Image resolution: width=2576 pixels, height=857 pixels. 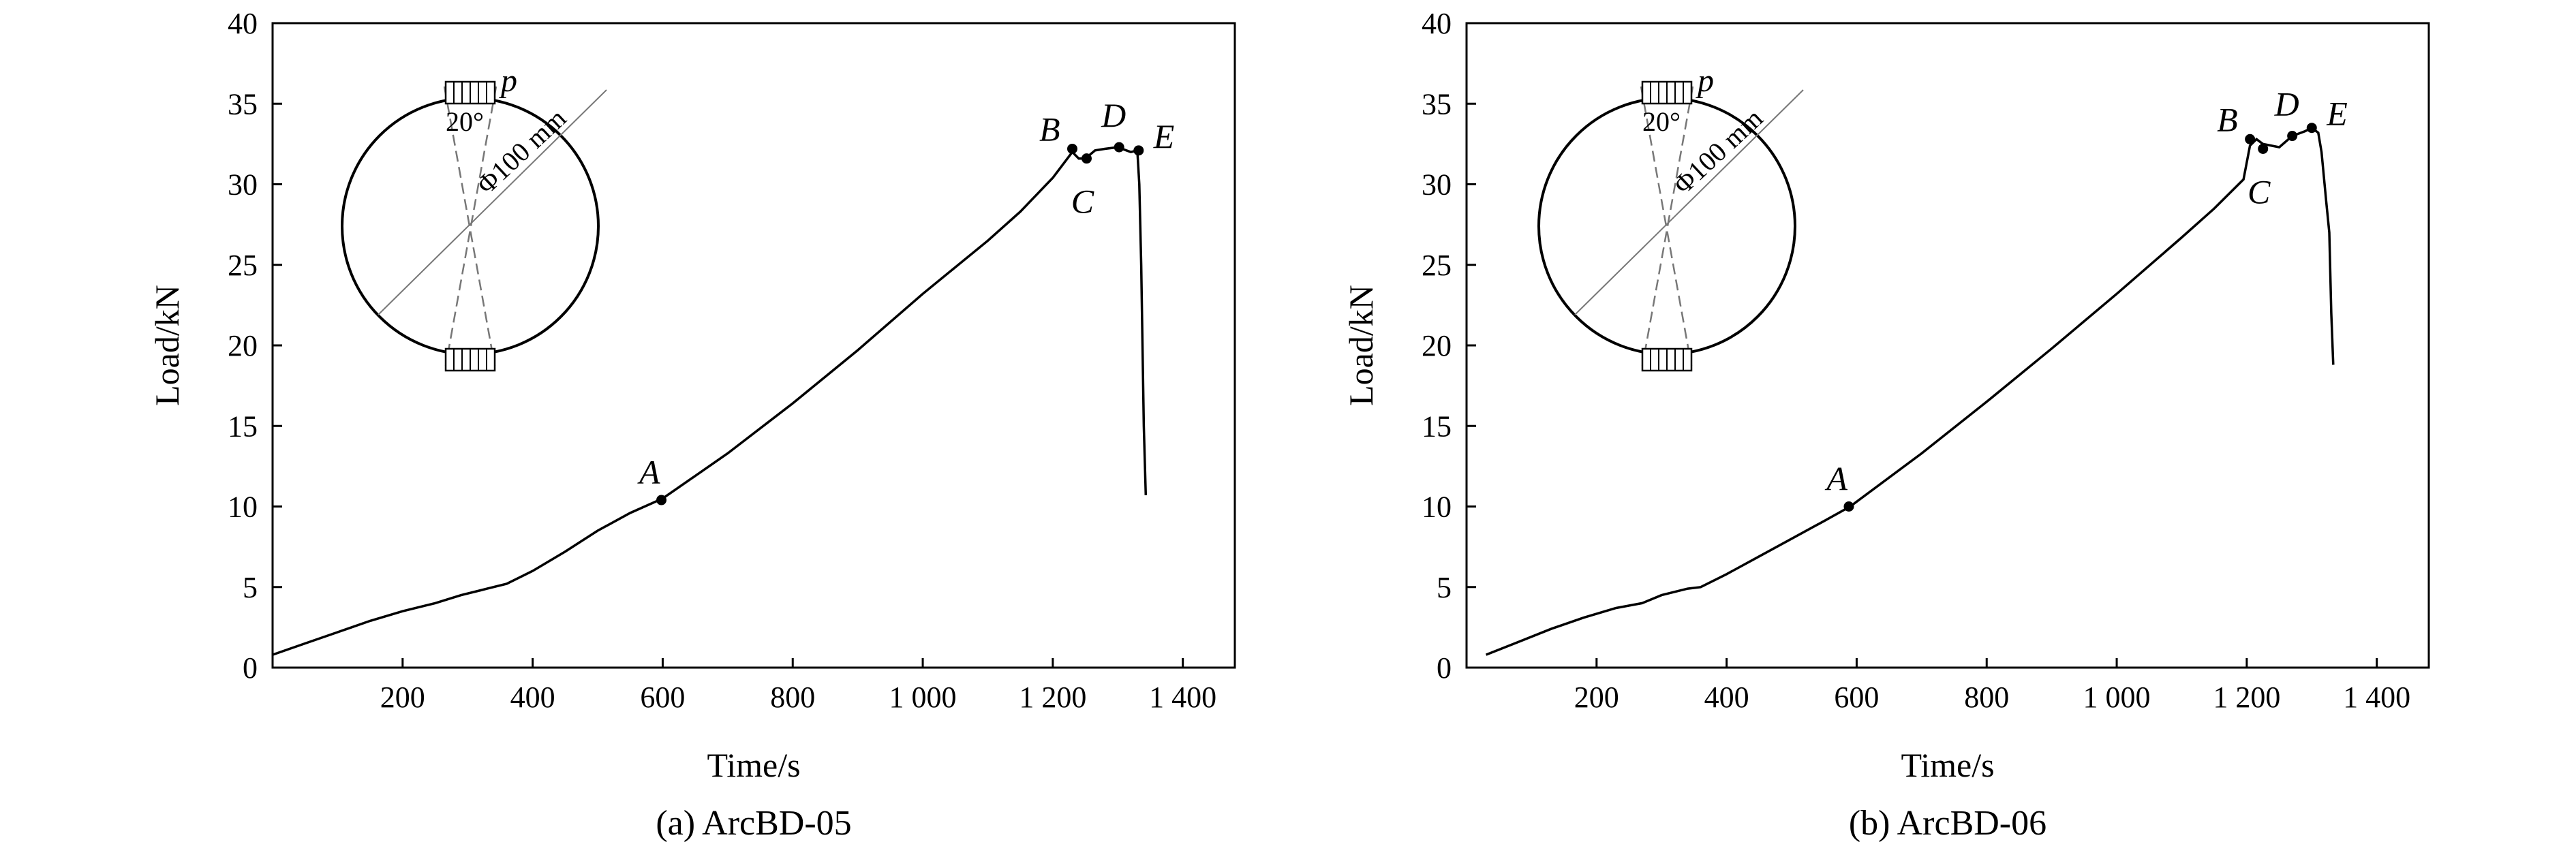 What do you see at coordinates (905, 300) in the screenshot?
I see `key-points: A BC DE` at bounding box center [905, 300].